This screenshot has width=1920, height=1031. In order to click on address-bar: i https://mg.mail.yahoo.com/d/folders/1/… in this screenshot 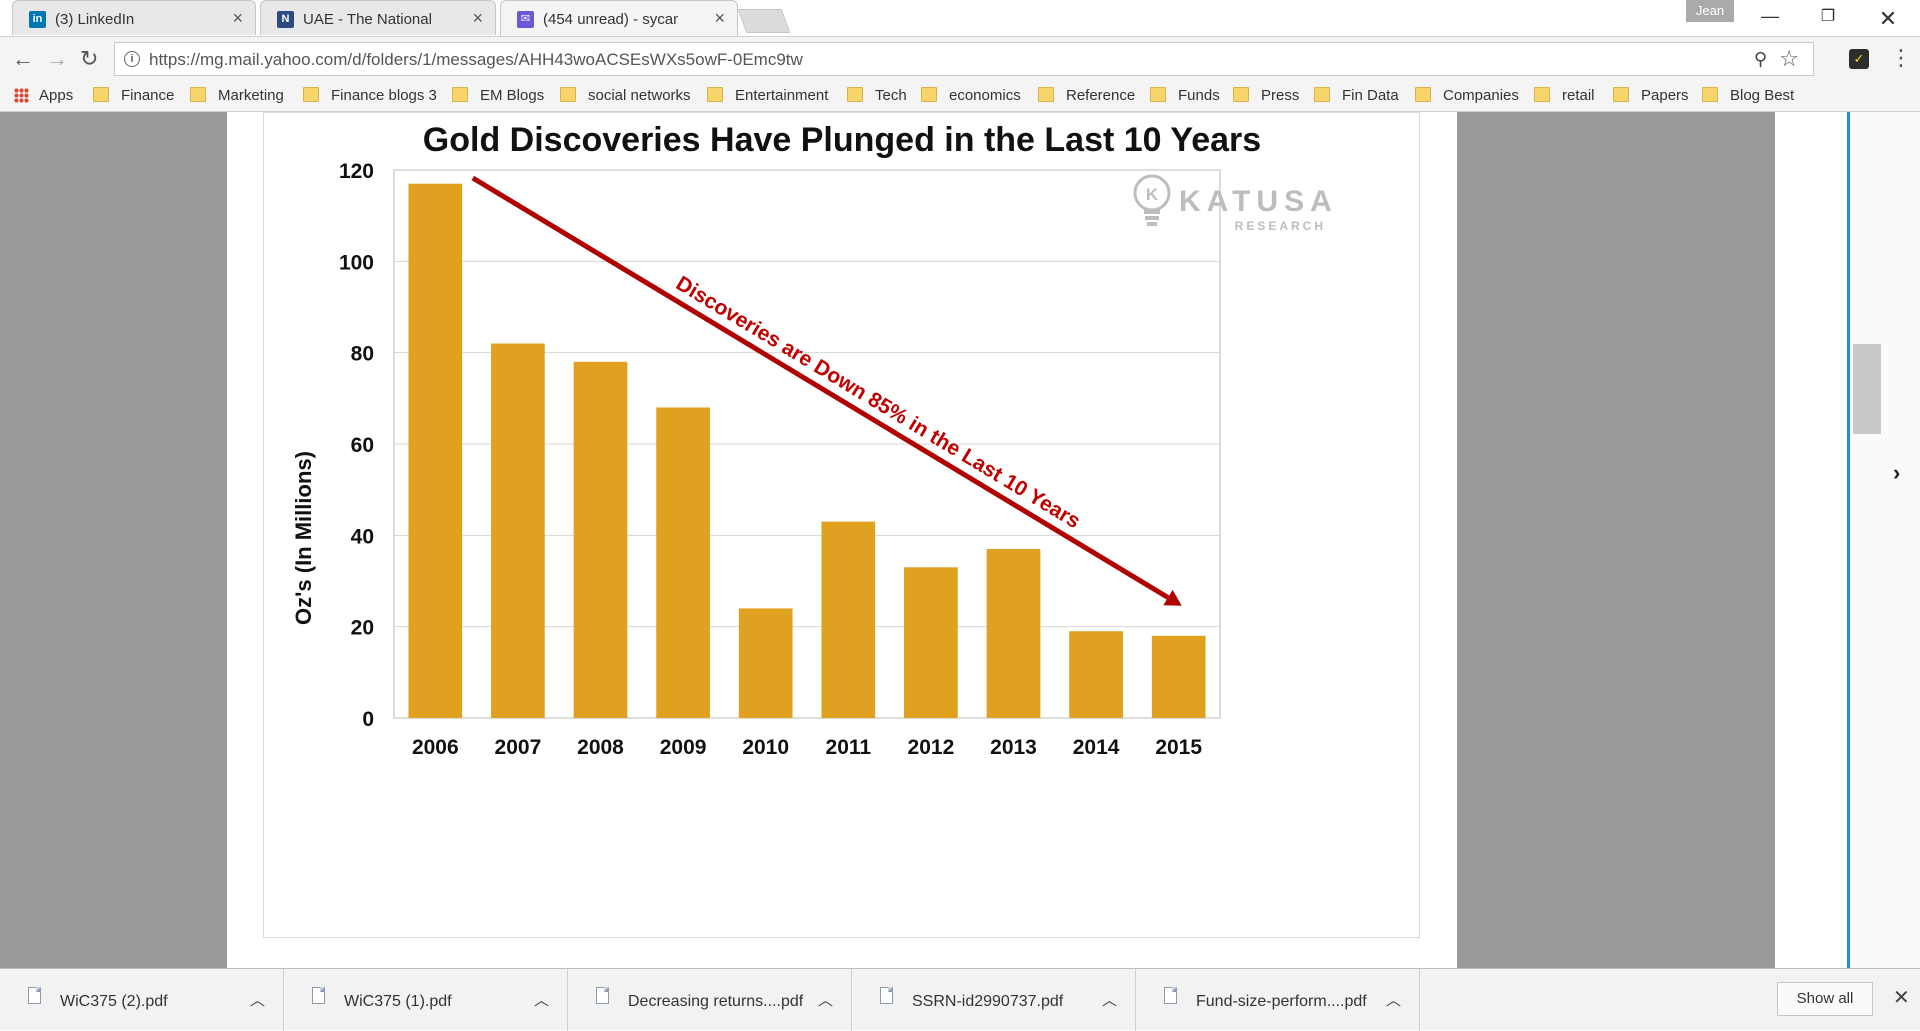, I will do `click(964, 59)`.